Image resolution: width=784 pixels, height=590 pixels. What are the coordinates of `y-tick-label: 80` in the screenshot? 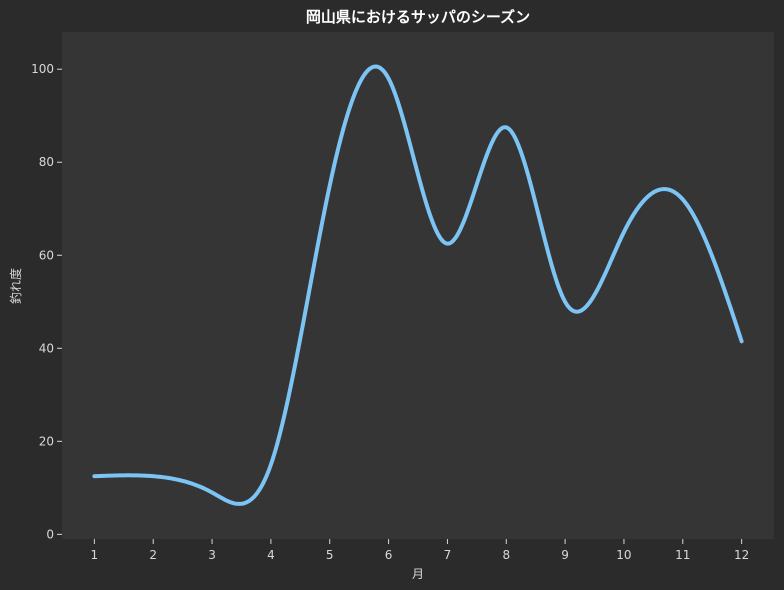 It's located at (46, 162).